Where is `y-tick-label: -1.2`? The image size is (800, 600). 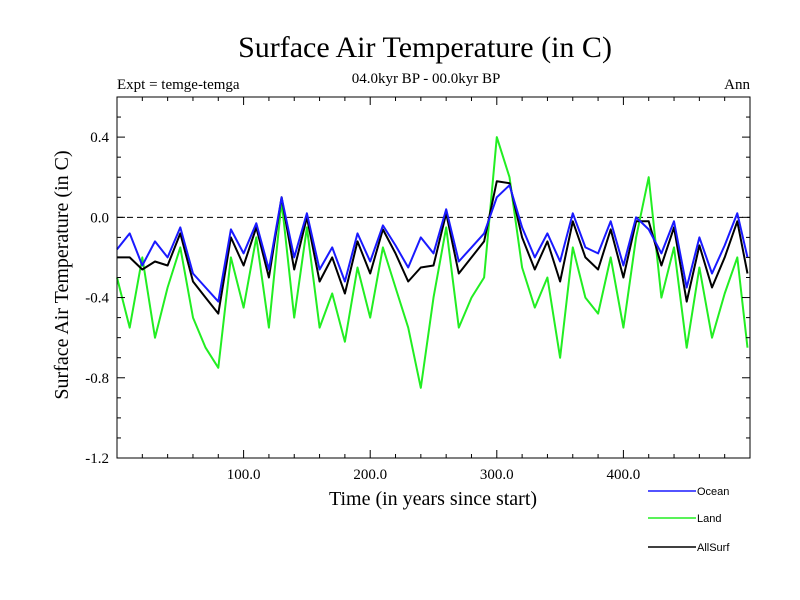 y-tick-label: -1.2 is located at coordinates (97, 459).